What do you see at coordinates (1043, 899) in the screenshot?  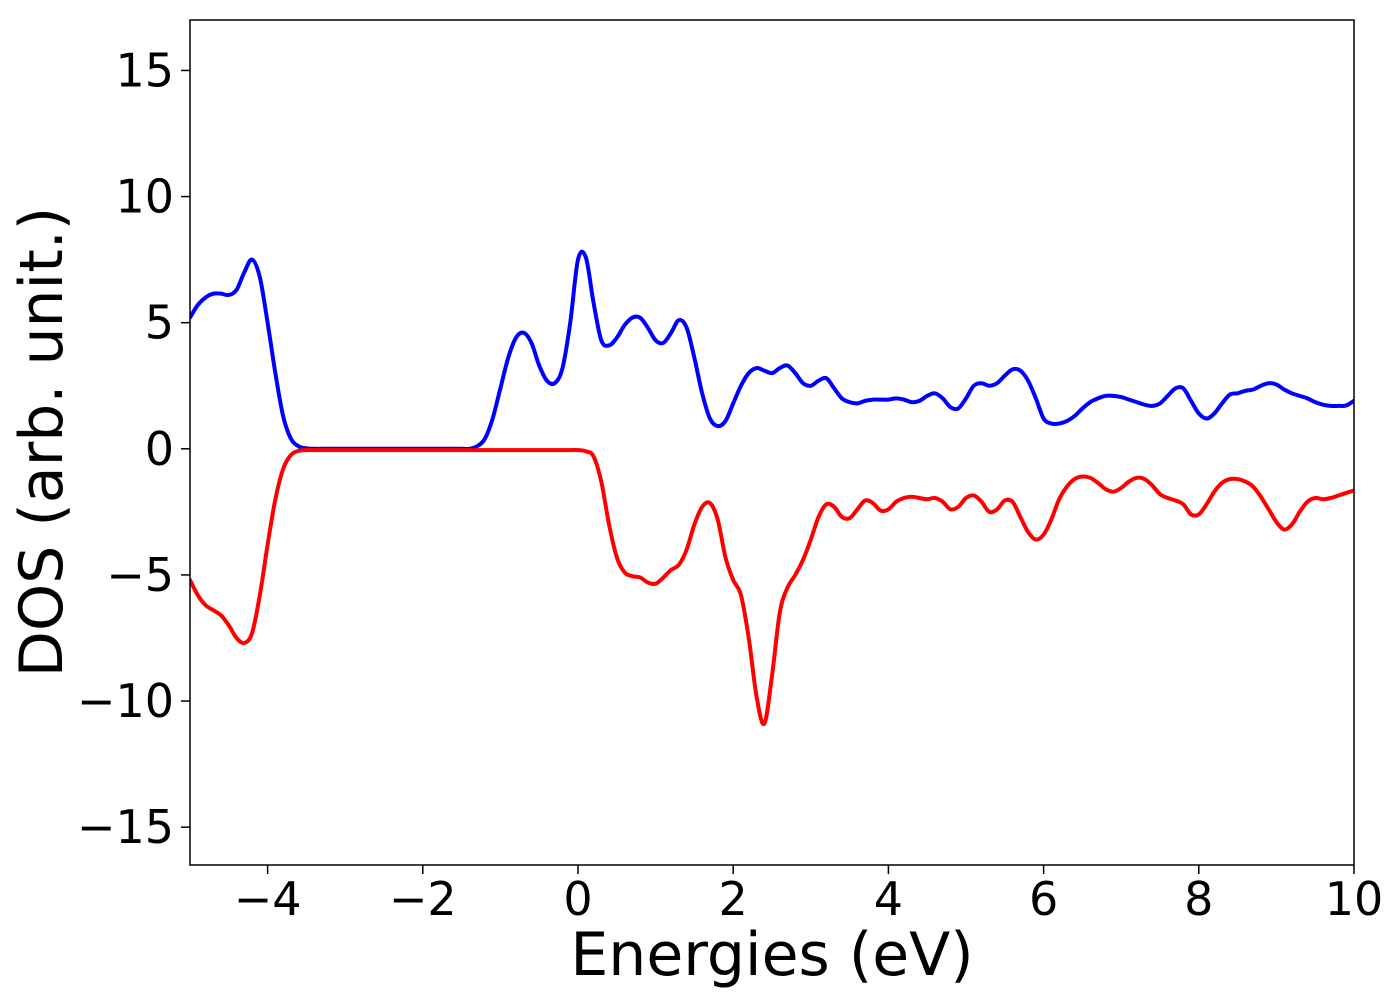 I see `x-tick-label: 6` at bounding box center [1043, 899].